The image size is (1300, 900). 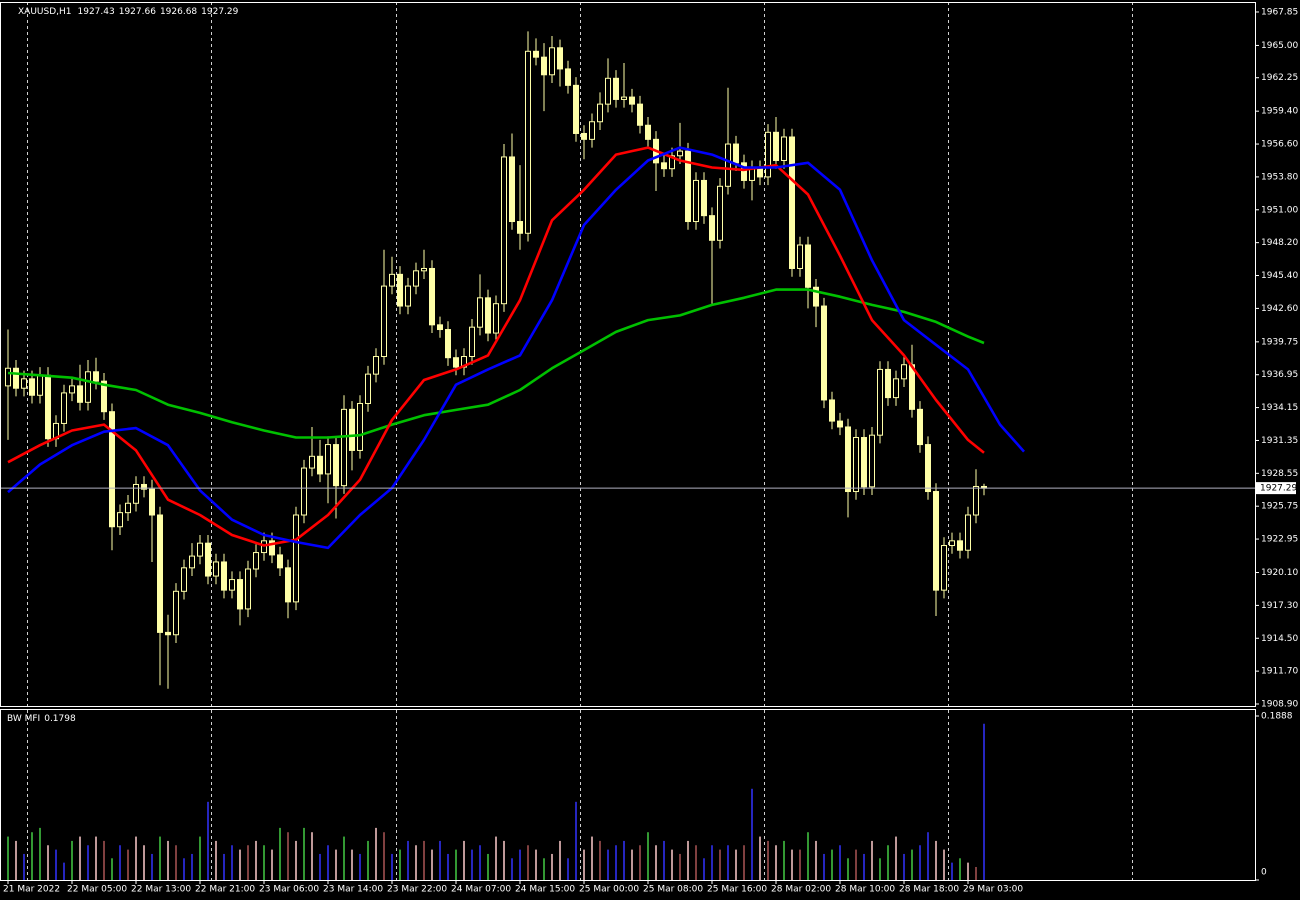 I want to click on header-open: 1927.43, so click(x=96, y=12).